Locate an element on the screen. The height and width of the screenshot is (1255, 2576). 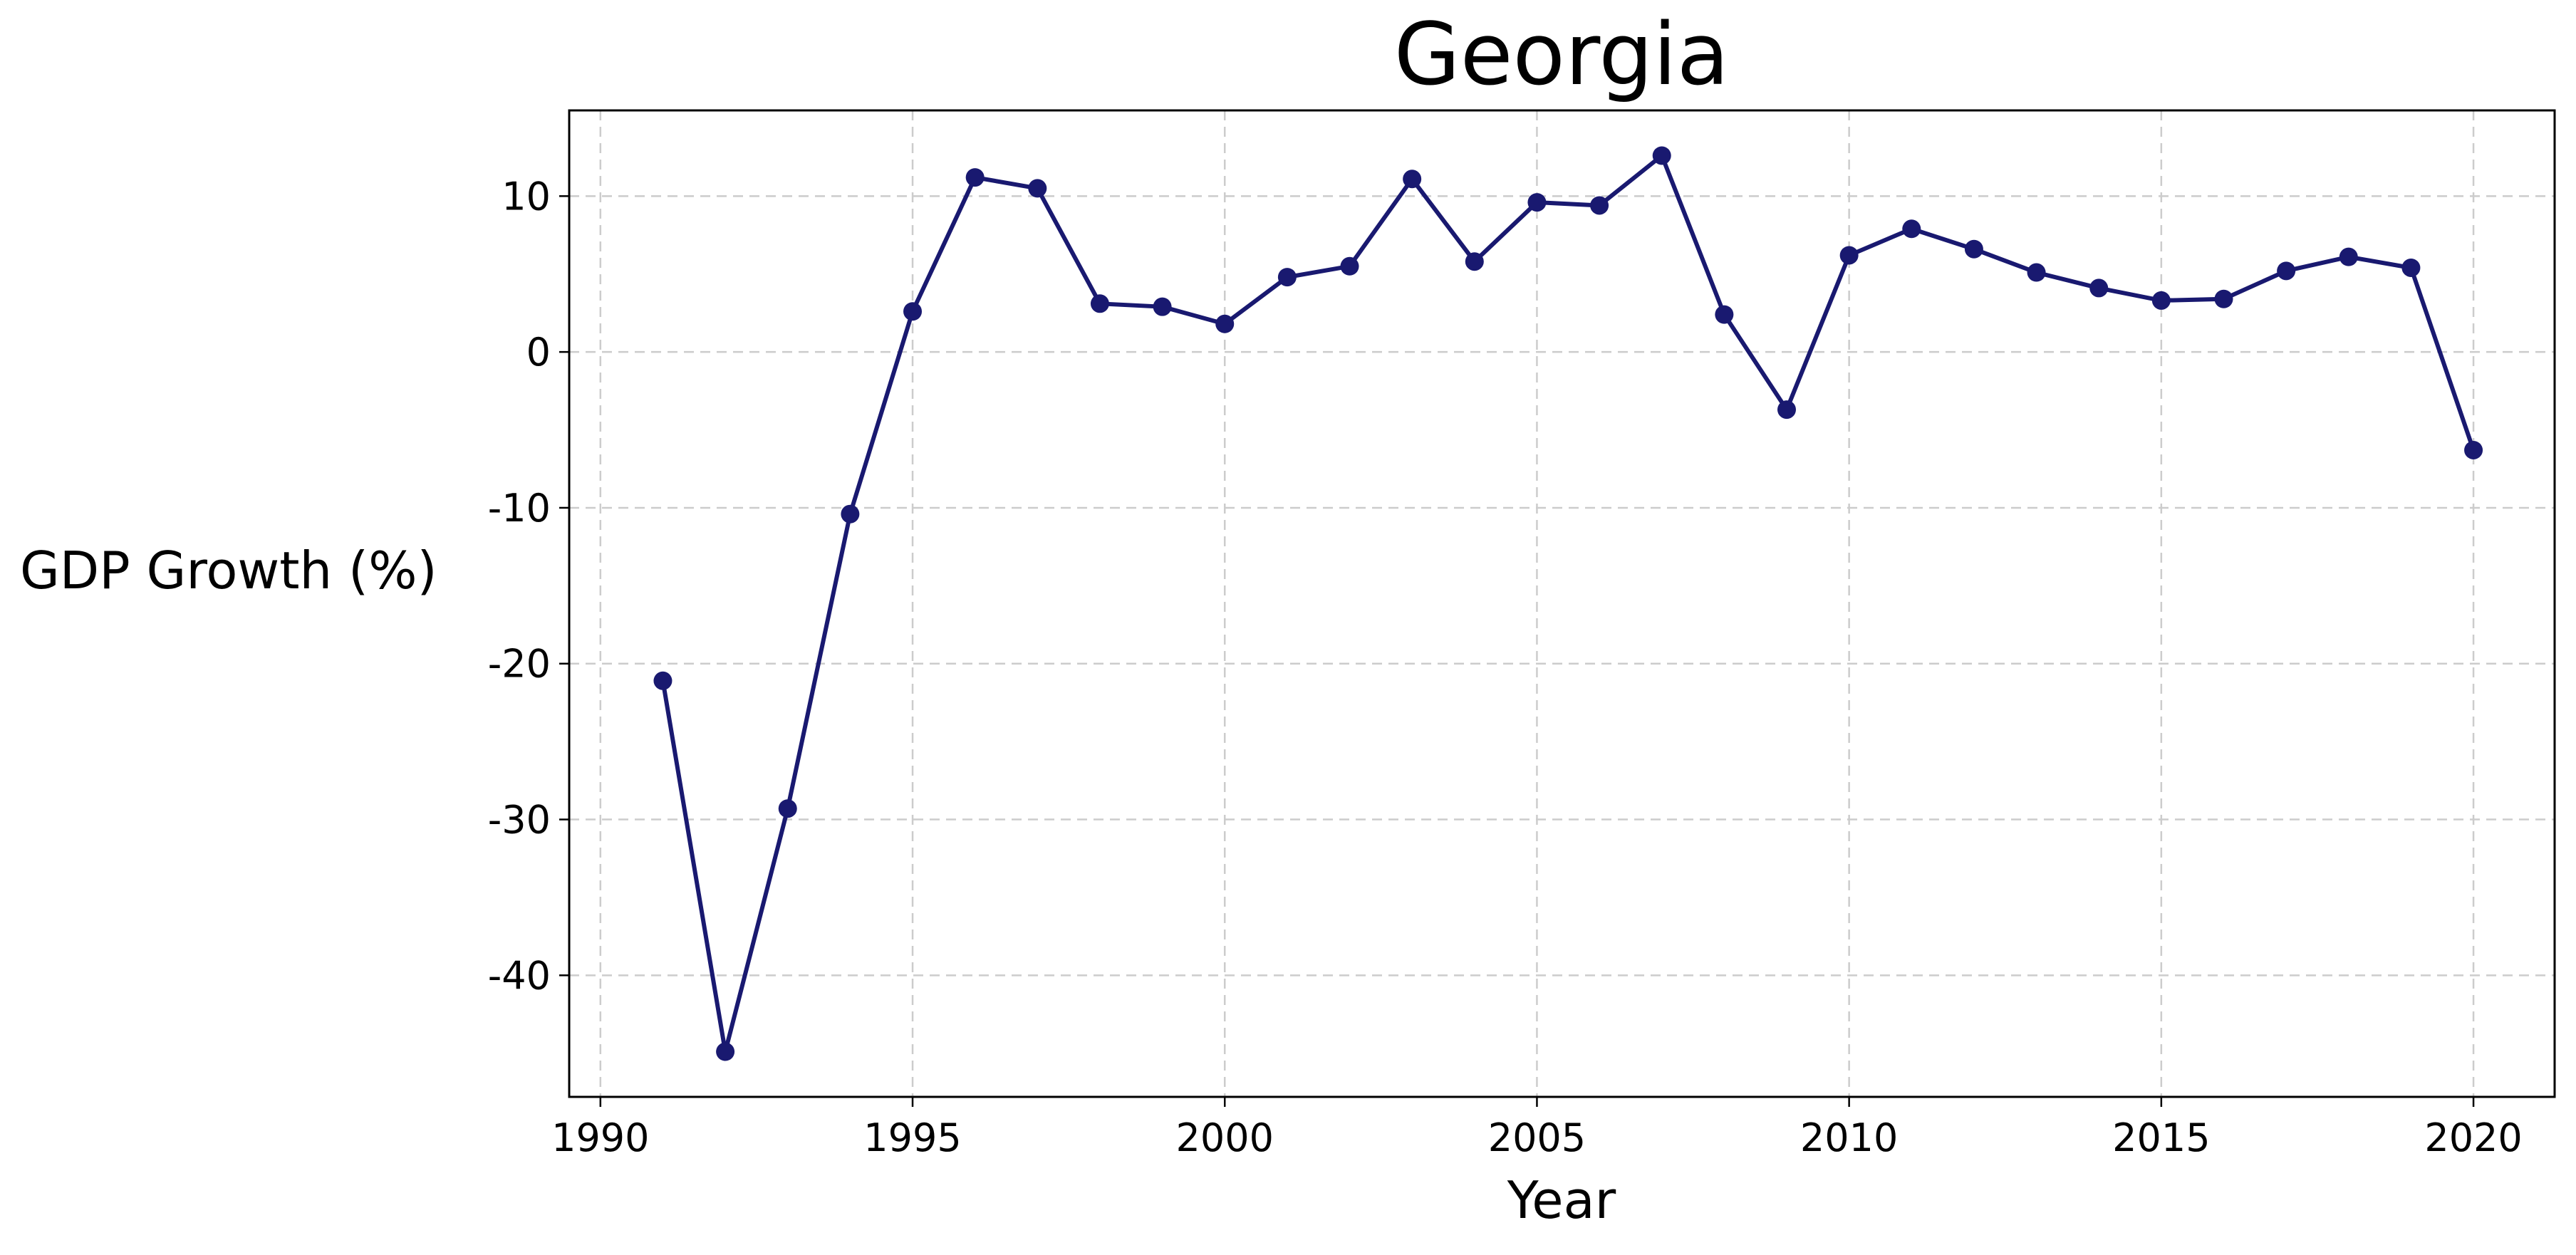
data-point-2009 is located at coordinates (1787, 410).